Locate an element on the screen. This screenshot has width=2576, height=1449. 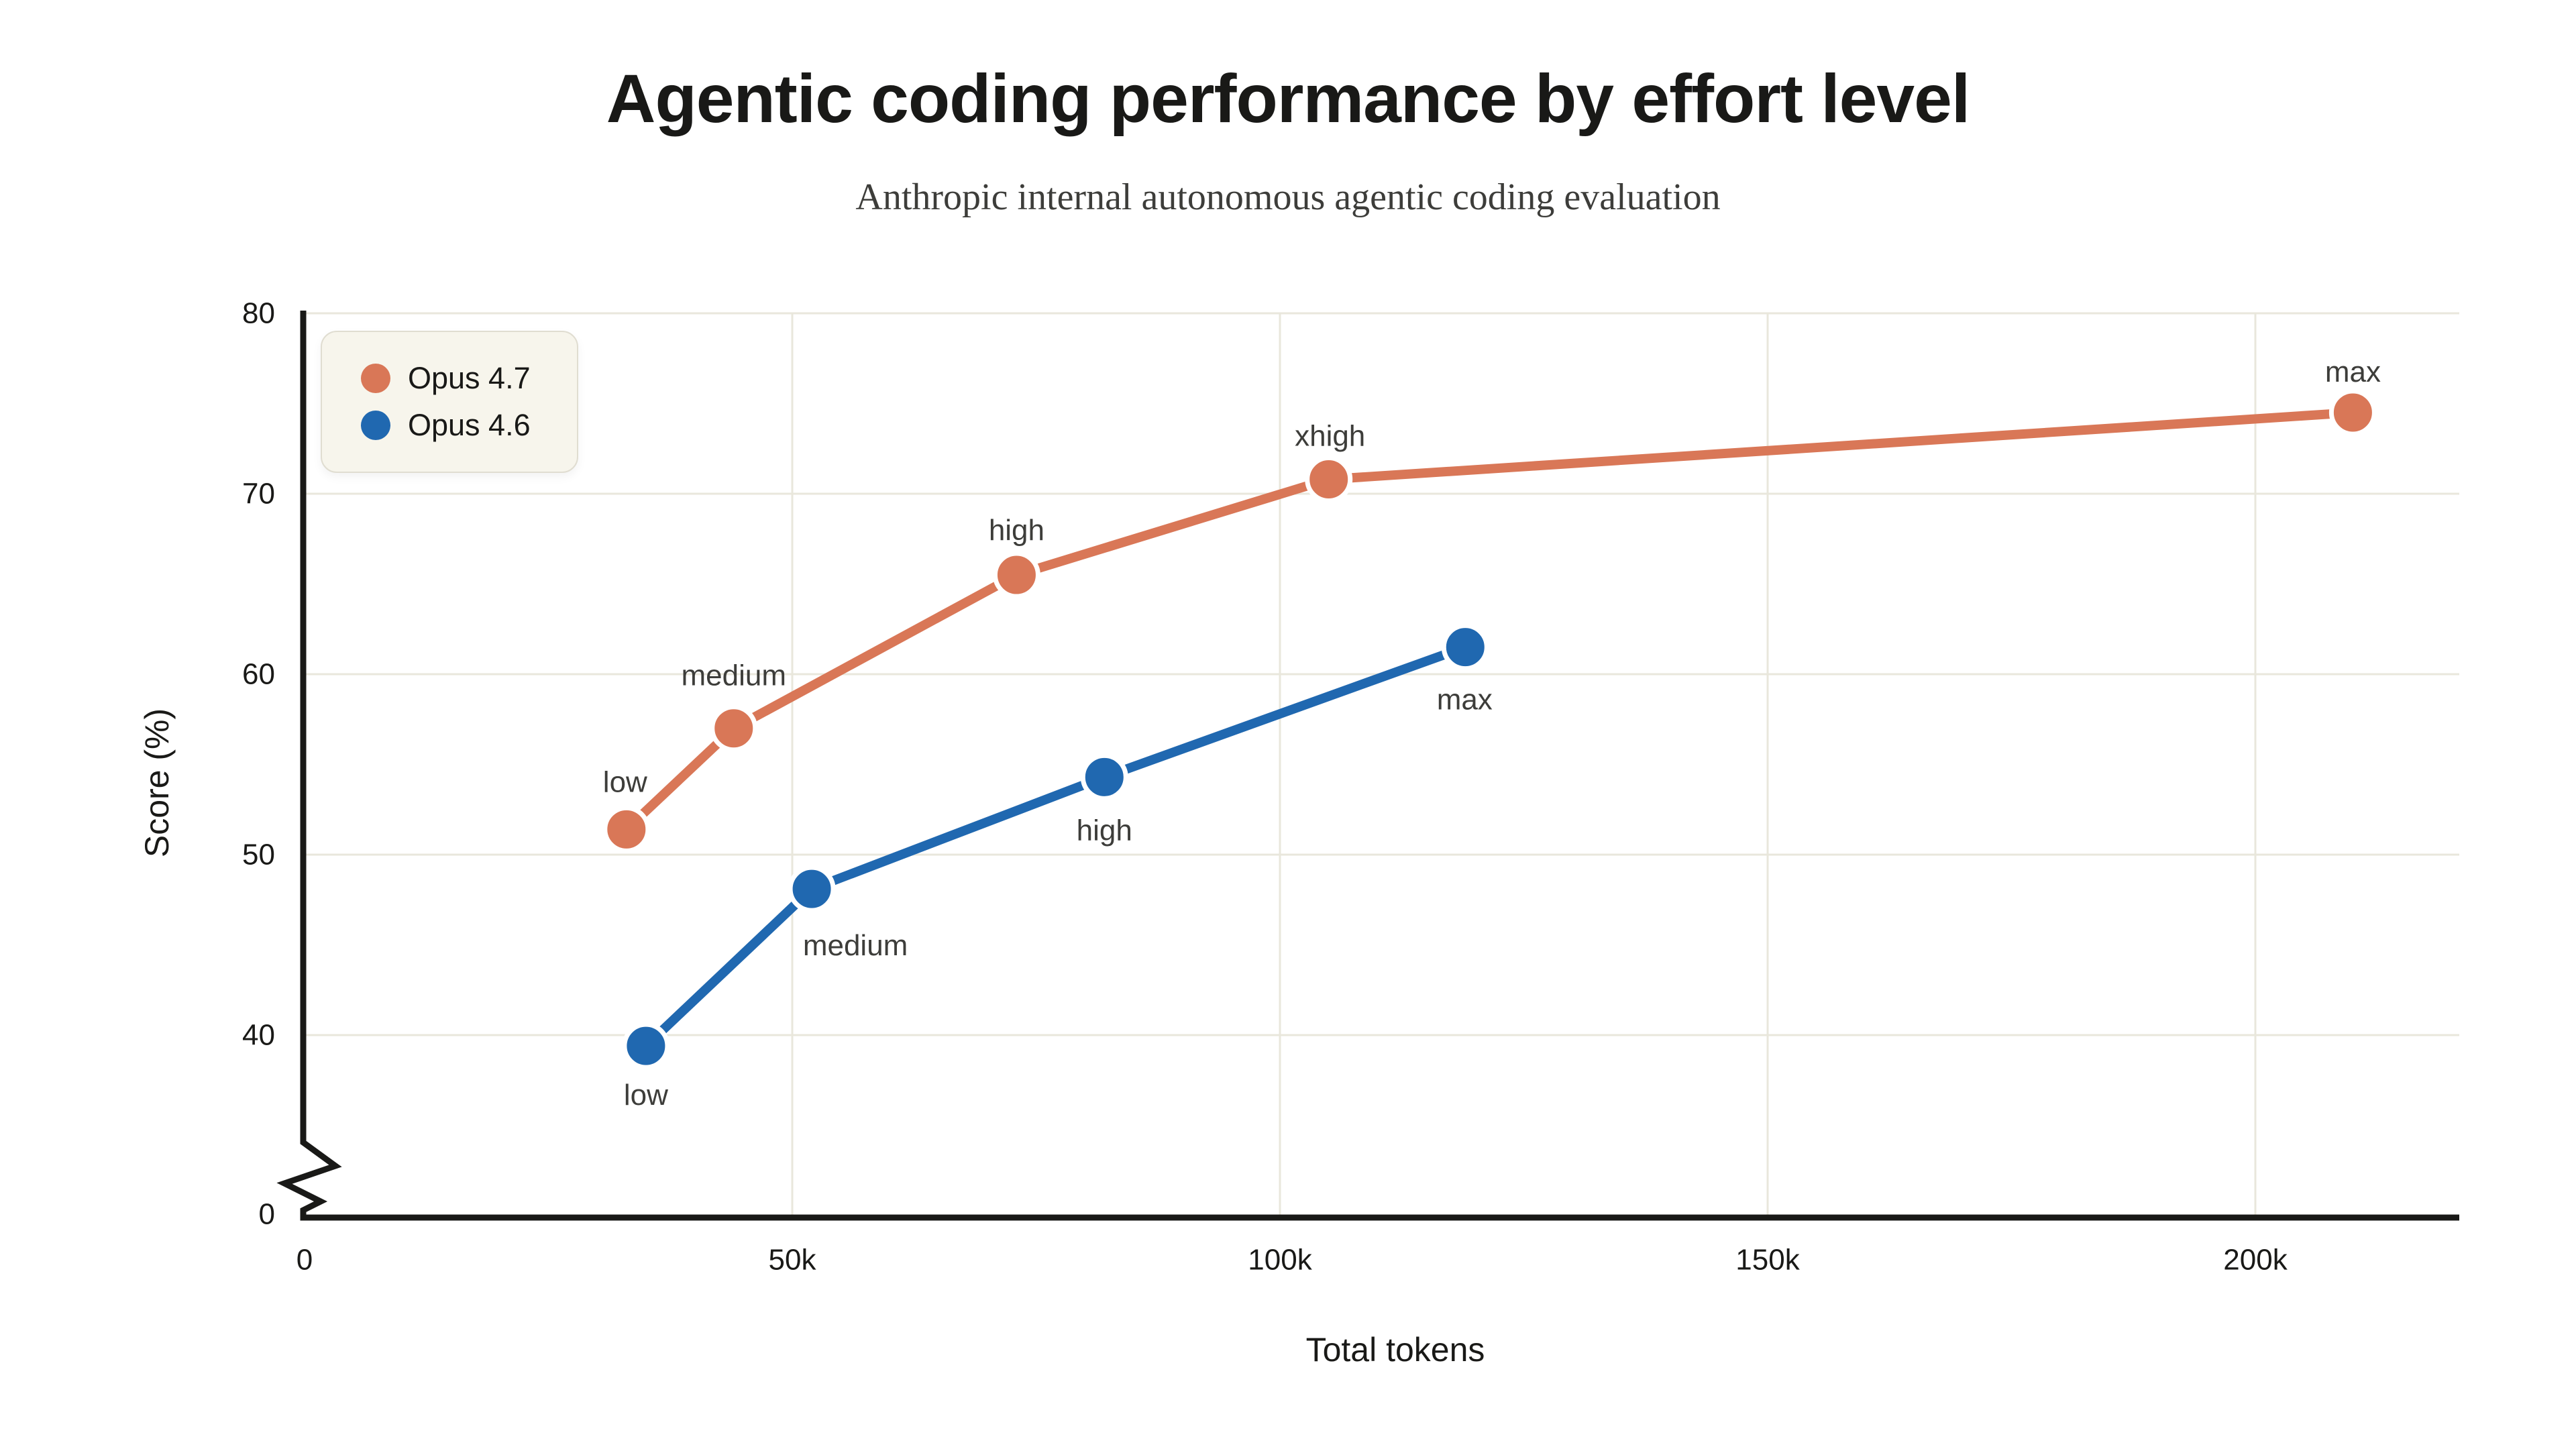
x-tick-label-100k: 100k is located at coordinates (1280, 1260).